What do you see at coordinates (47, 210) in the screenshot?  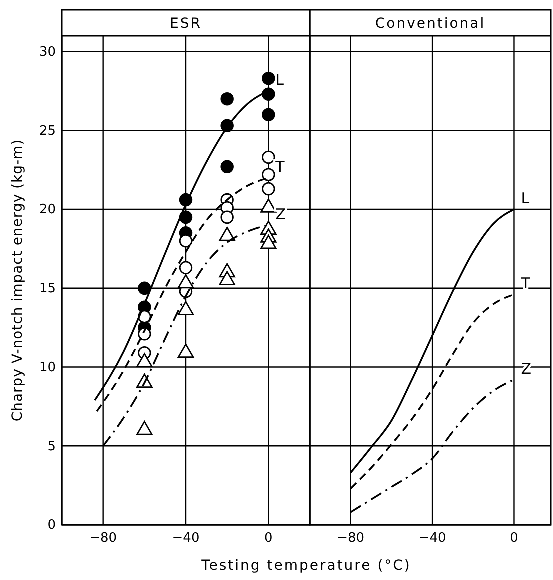 I see `y-tick-label: 20` at bounding box center [47, 210].